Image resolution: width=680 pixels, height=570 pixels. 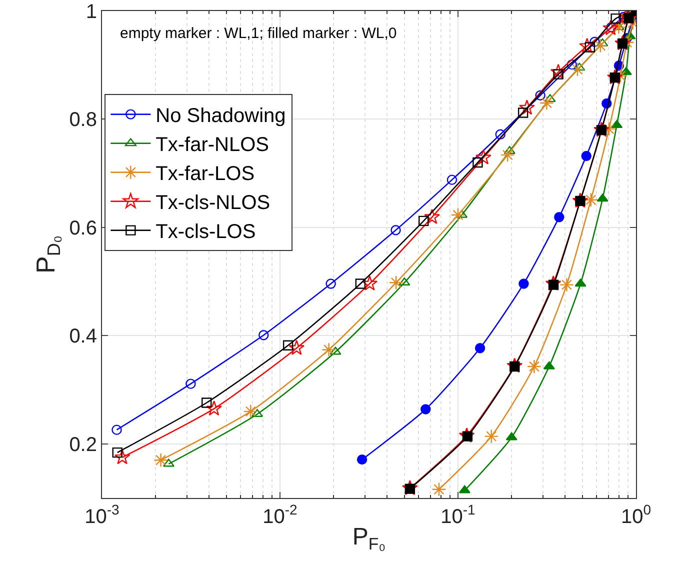 I want to click on y-tick-label: 0.8, so click(x=83, y=120).